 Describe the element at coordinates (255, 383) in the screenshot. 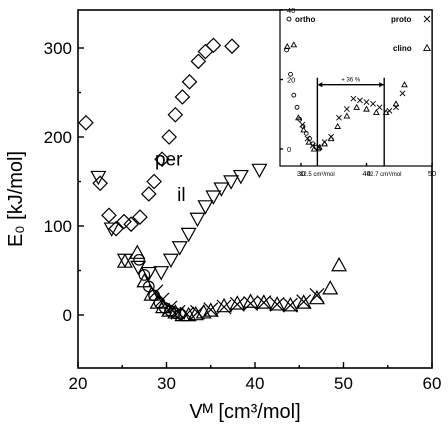

I see `x-tick-label: 40` at that location.